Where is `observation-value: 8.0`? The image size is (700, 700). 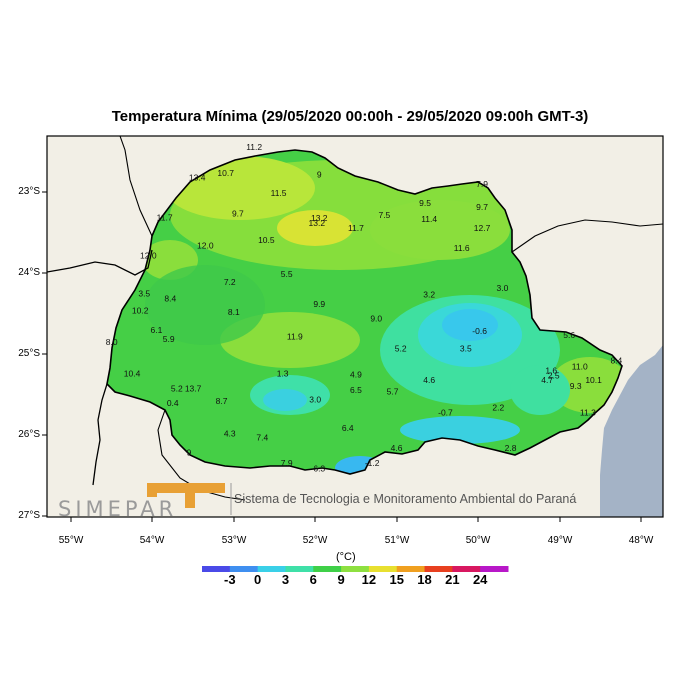
observation-value: 8.0 is located at coordinates (112, 342).